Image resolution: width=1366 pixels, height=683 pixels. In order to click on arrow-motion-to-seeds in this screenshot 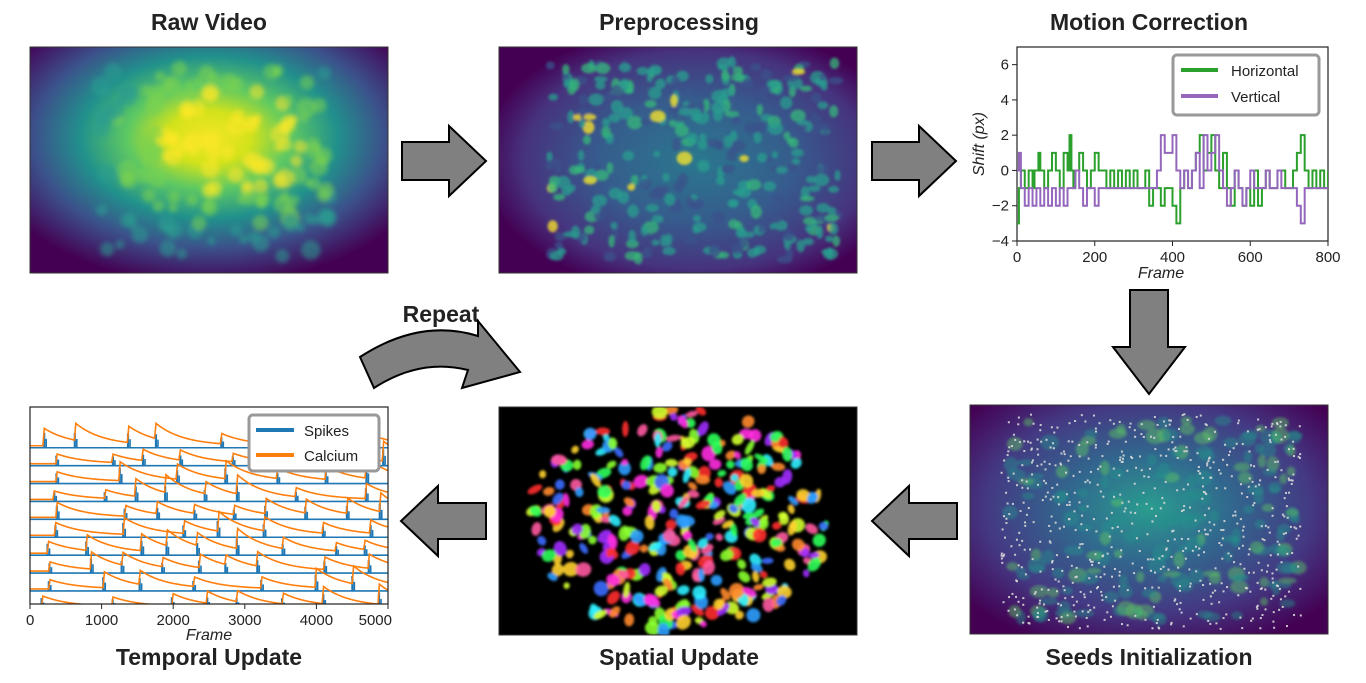, I will do `click(1149, 342)`.